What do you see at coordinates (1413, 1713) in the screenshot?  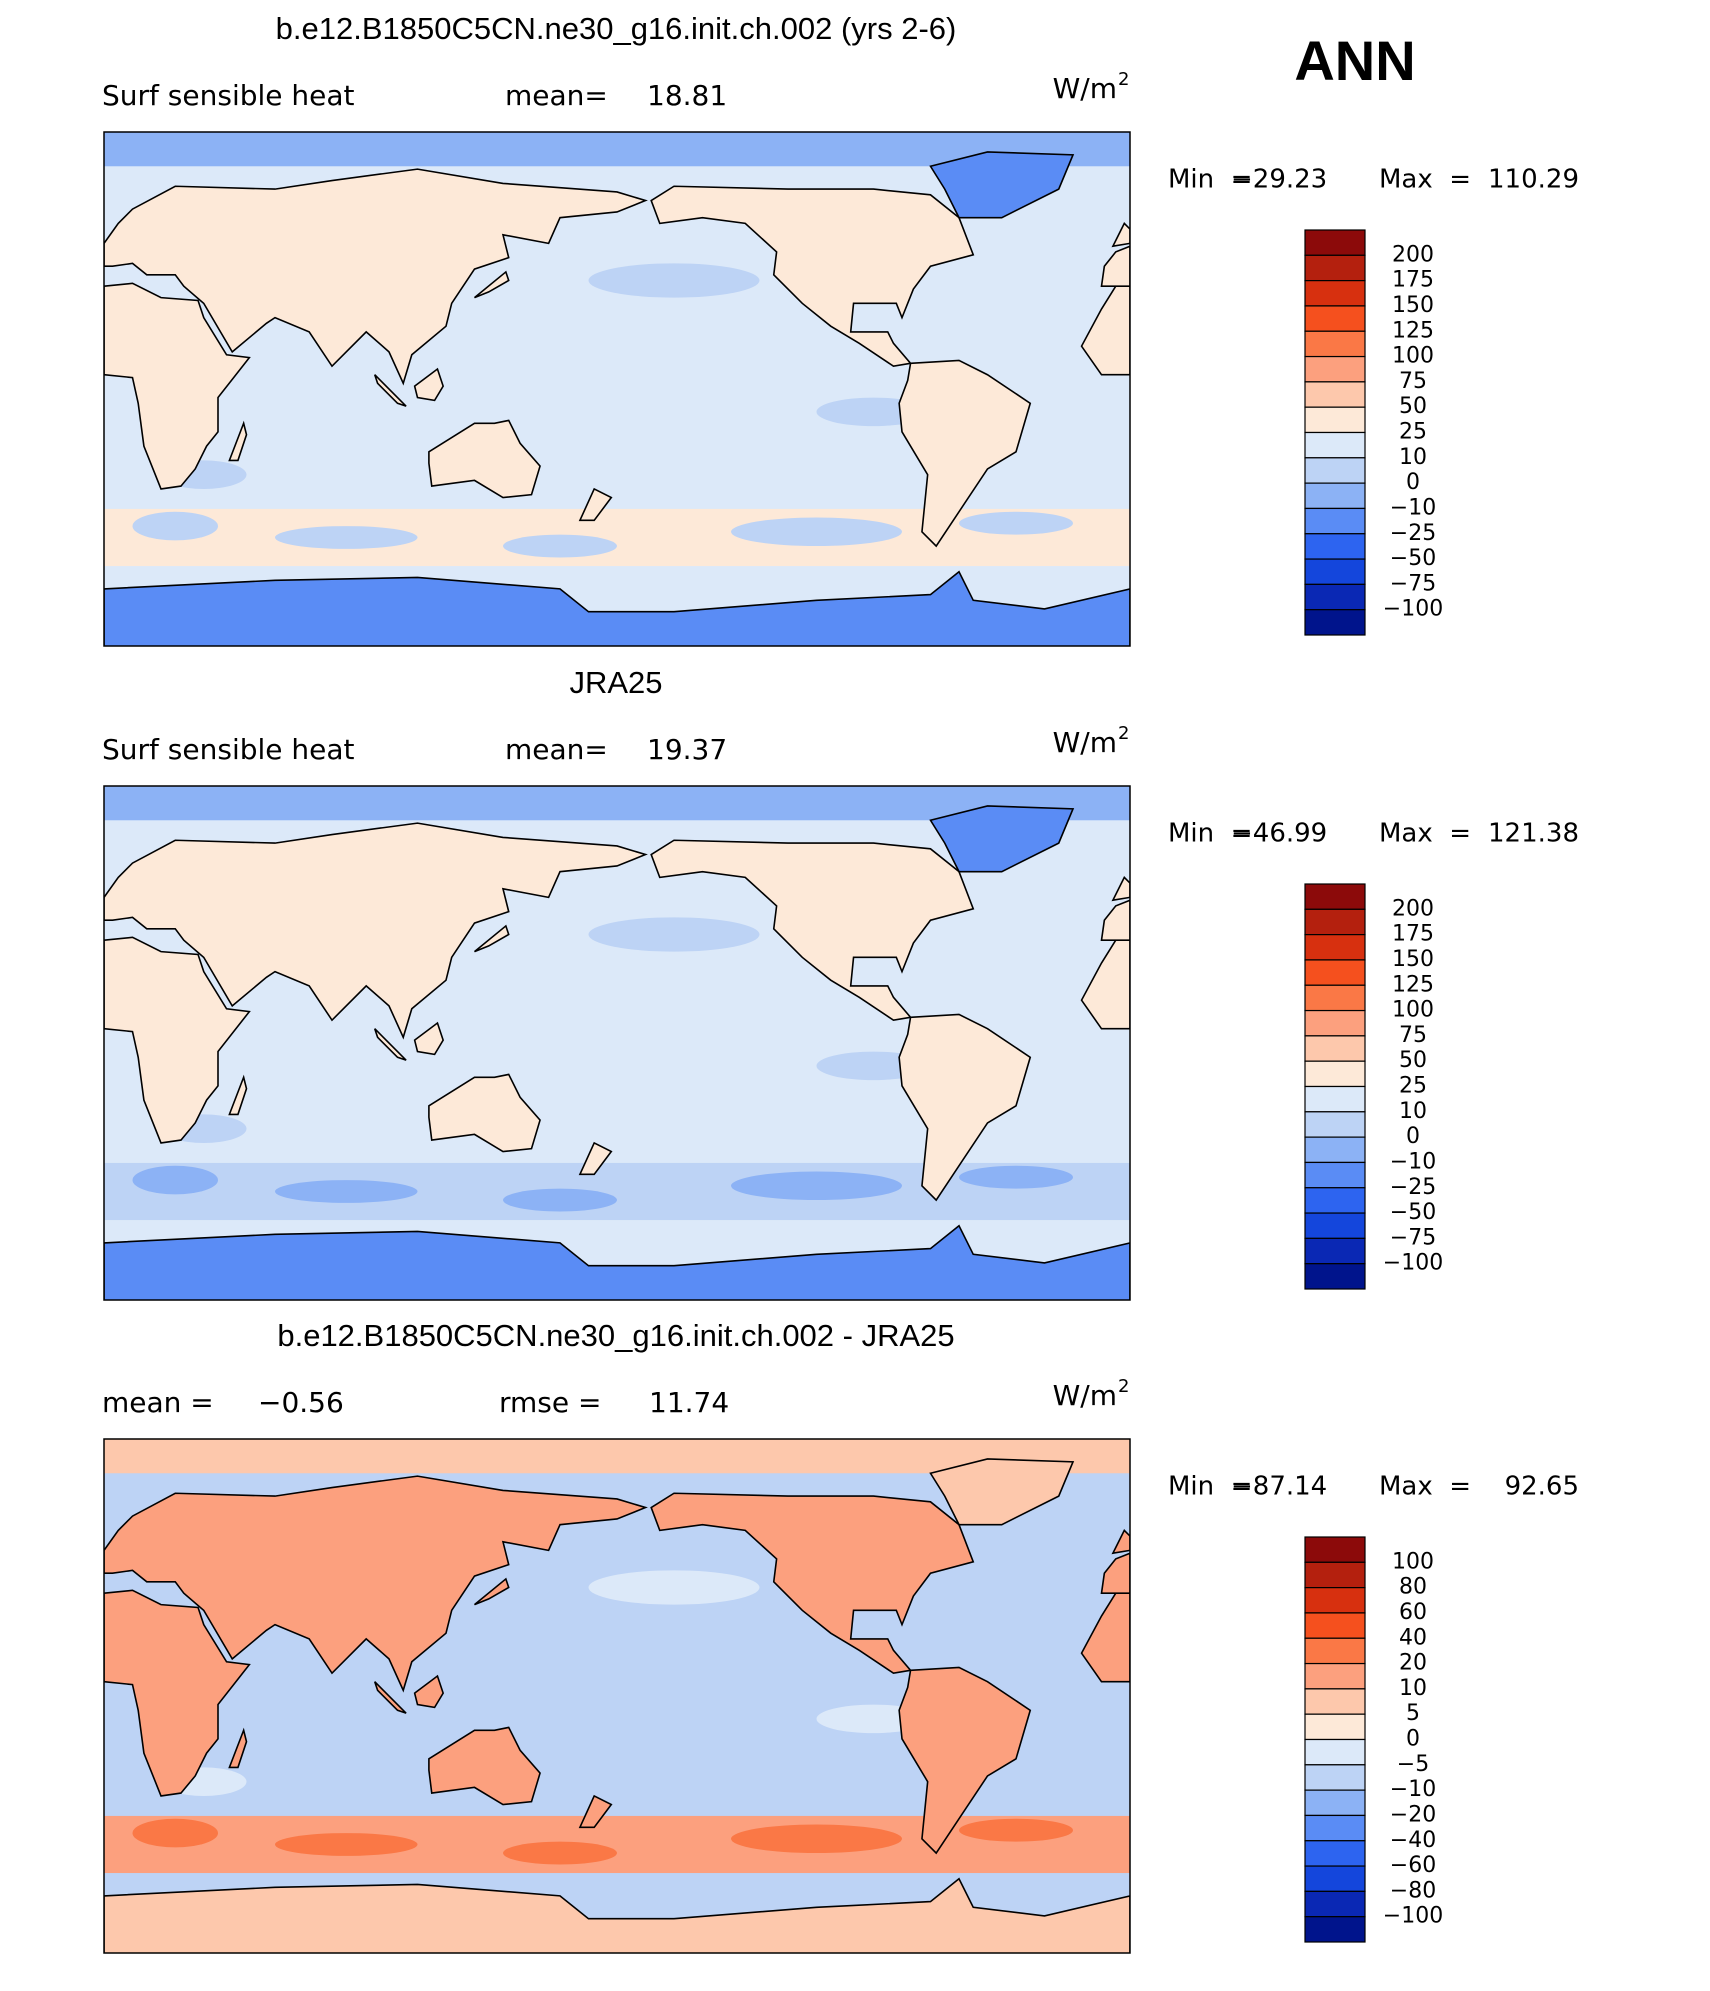 I see `colorbar-label: 5` at bounding box center [1413, 1713].